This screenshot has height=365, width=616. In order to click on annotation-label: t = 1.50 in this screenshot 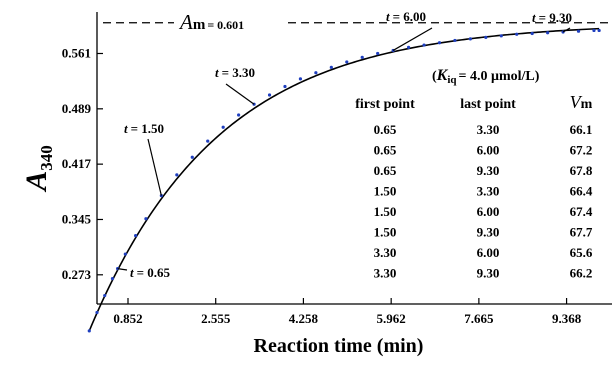, I will do `click(144, 128)`.